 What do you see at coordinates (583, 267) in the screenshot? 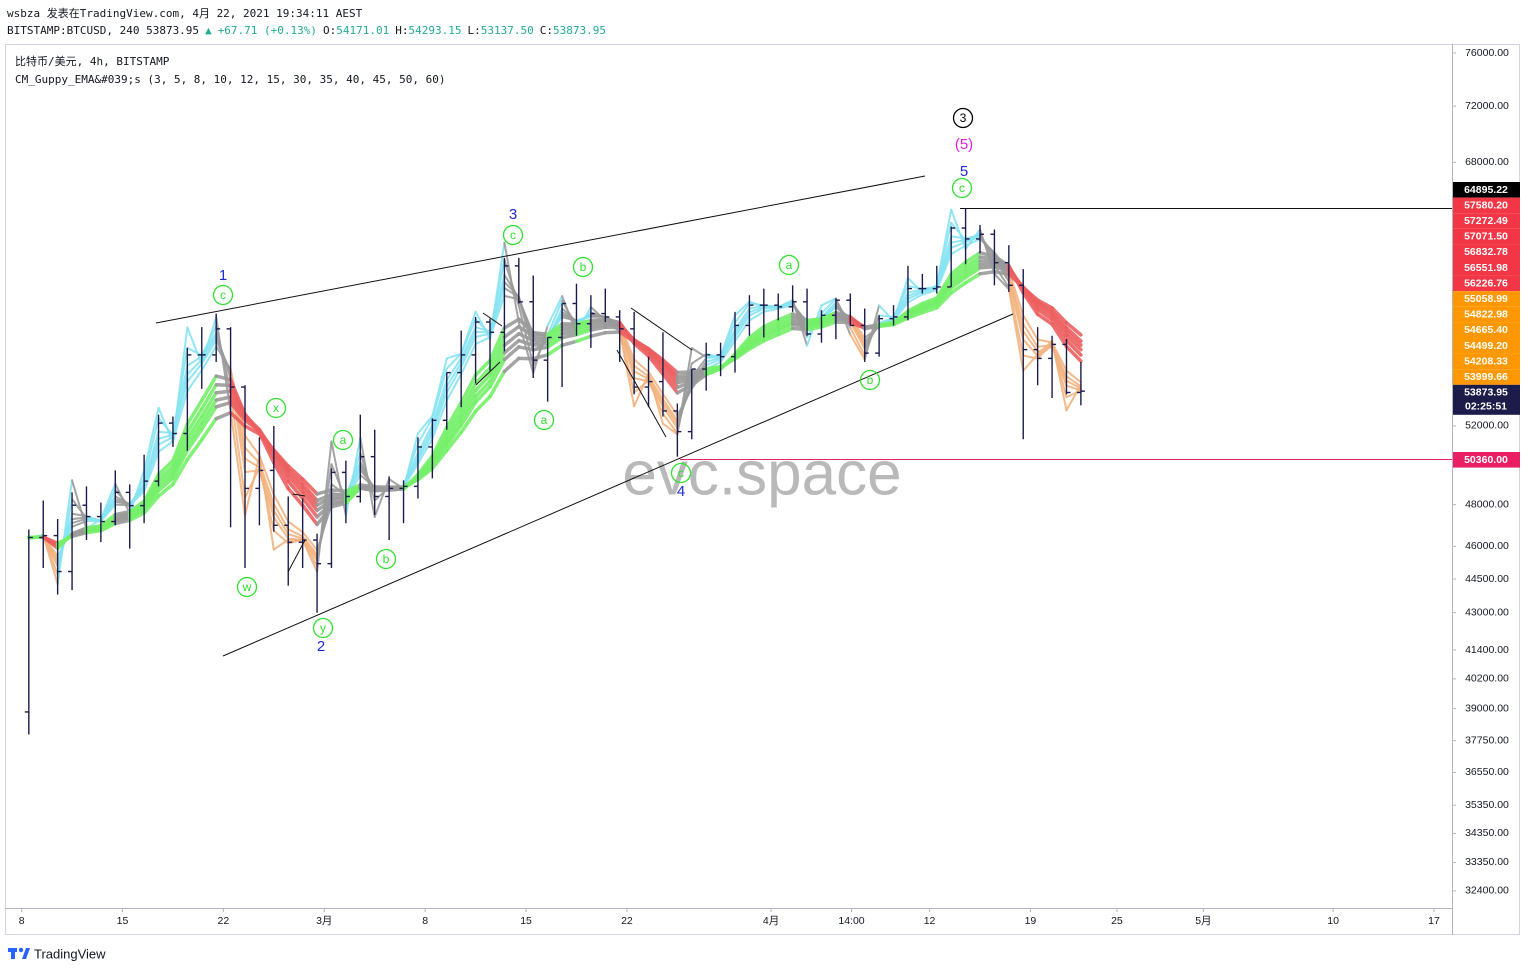
I see `wave-label: b` at bounding box center [583, 267].